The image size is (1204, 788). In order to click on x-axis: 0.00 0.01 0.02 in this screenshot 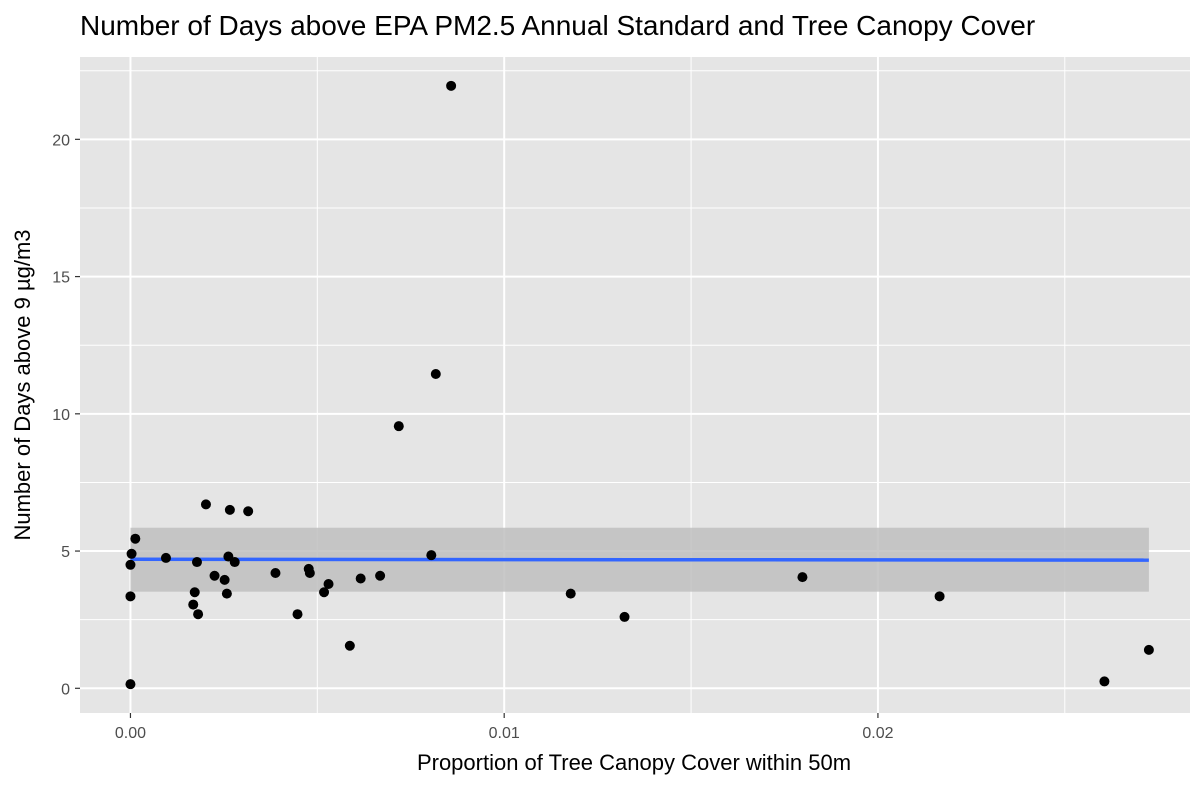, I will do `click(504, 727)`.